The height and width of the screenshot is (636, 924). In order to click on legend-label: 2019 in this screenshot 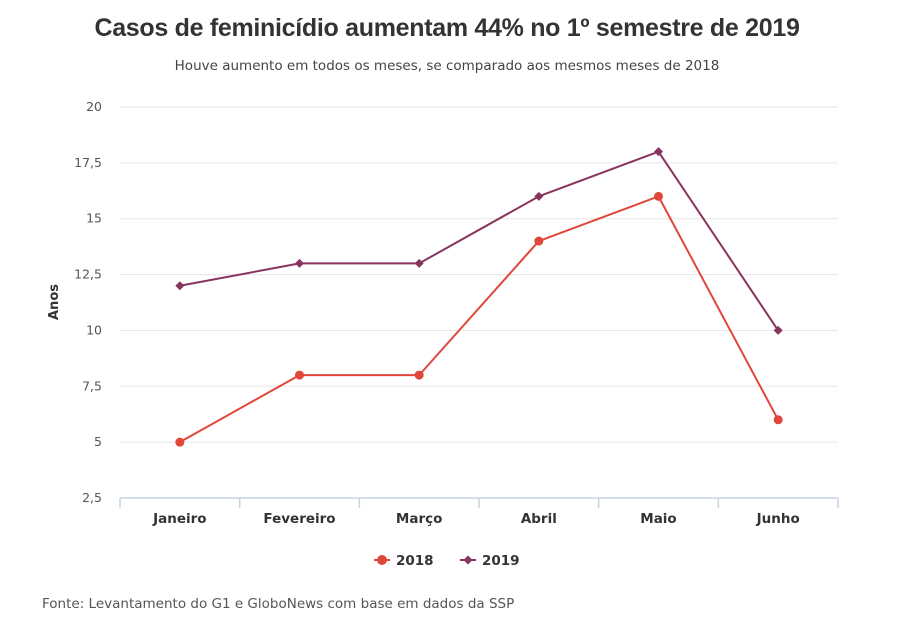, I will do `click(501, 561)`.